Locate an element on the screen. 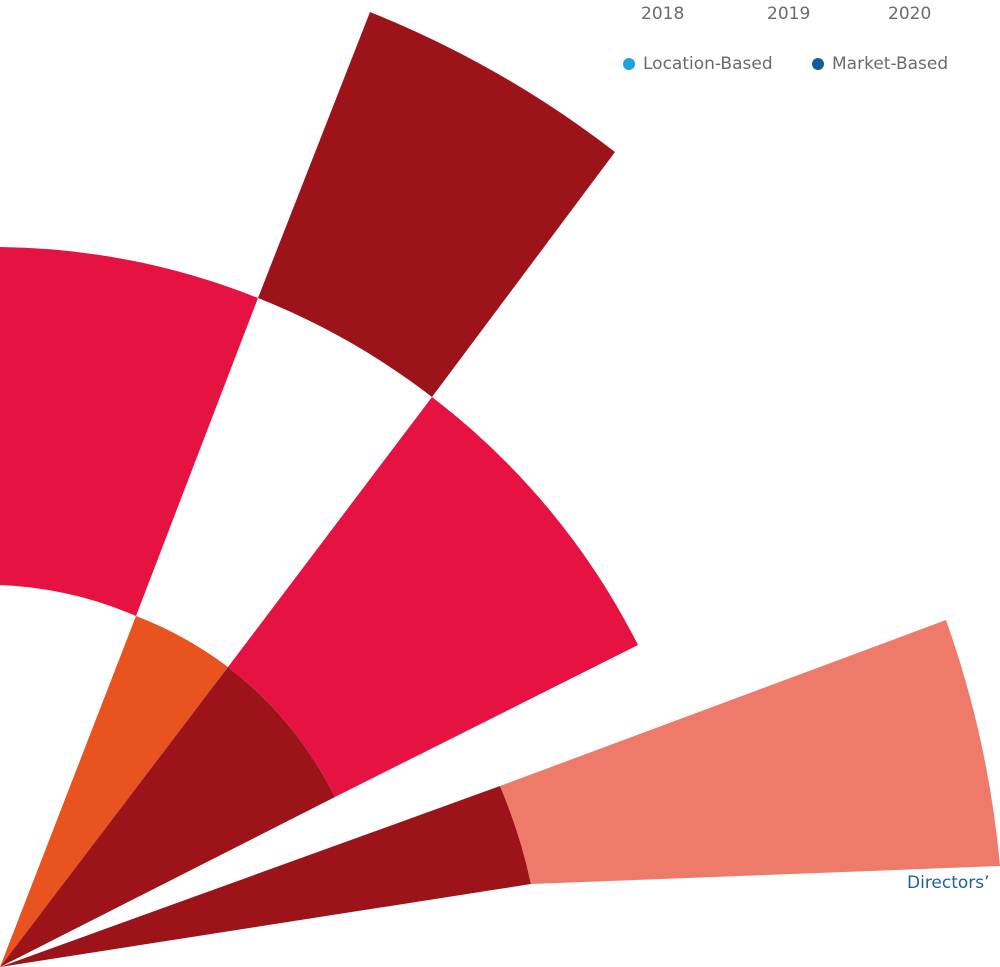 The image size is (1000, 967). legend-label-location-based: Location-Based is located at coordinates (708, 64).